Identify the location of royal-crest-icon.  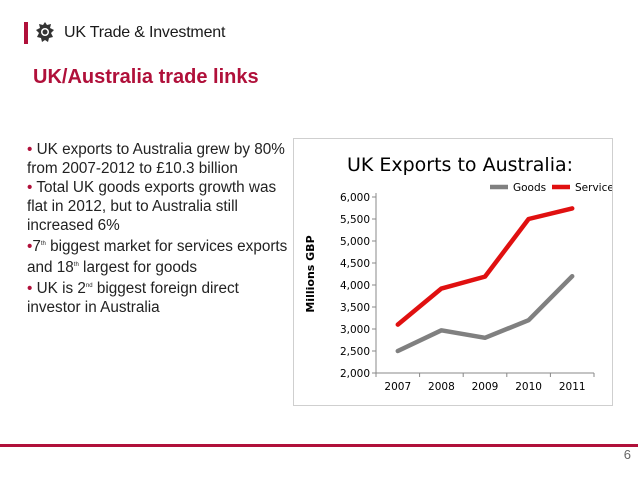
(45, 32).